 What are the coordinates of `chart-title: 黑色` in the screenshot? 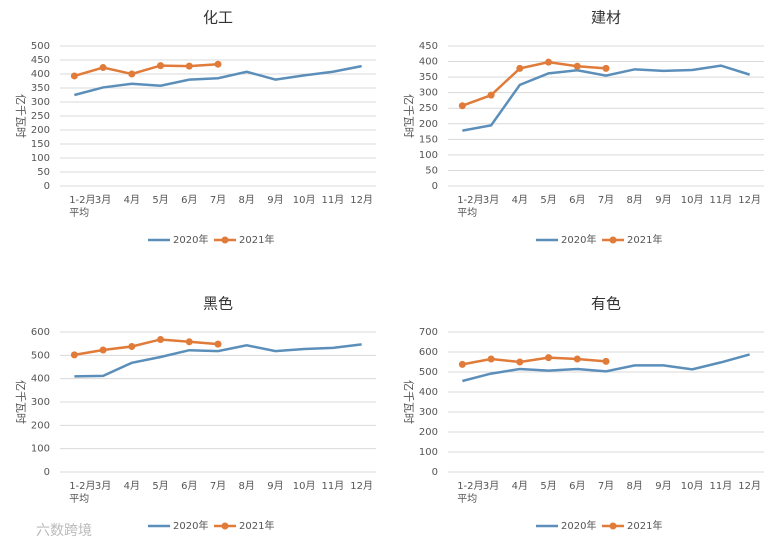 It's located at (218, 304).